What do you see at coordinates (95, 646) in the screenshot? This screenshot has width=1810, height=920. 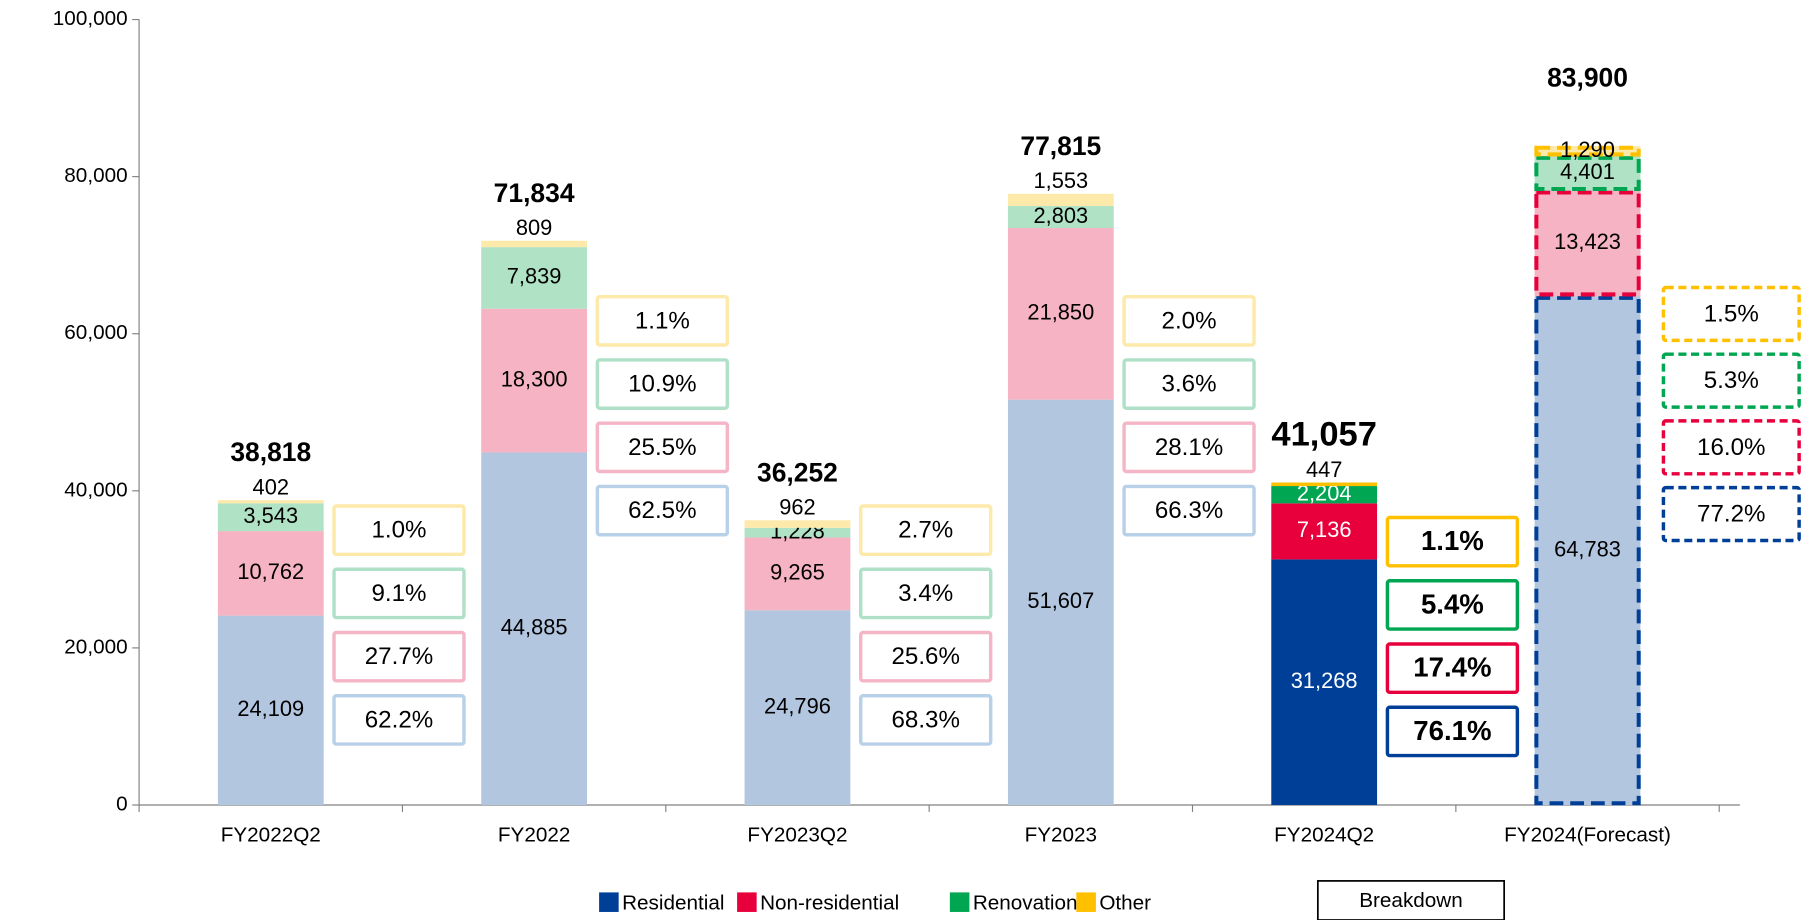 I see `y-tick-label: 20,000` at bounding box center [95, 646].